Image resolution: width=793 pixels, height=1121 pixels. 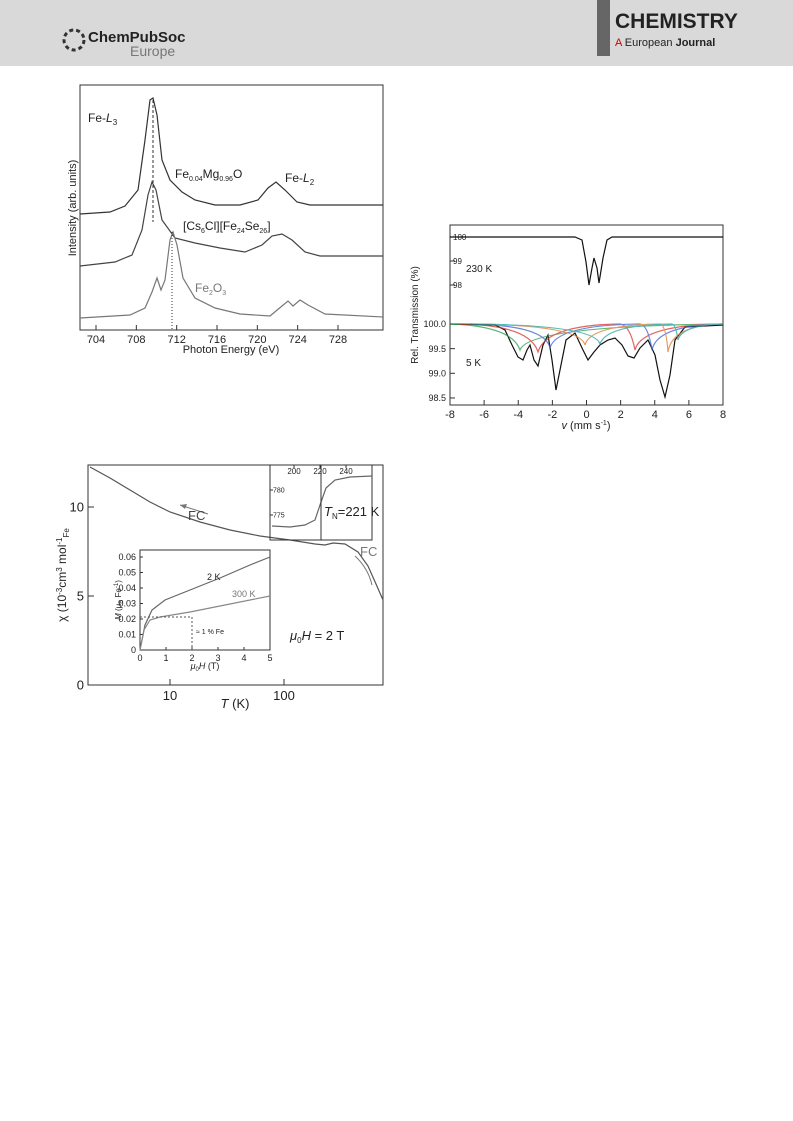 I want to click on arrow-head, so click(x=183, y=506).